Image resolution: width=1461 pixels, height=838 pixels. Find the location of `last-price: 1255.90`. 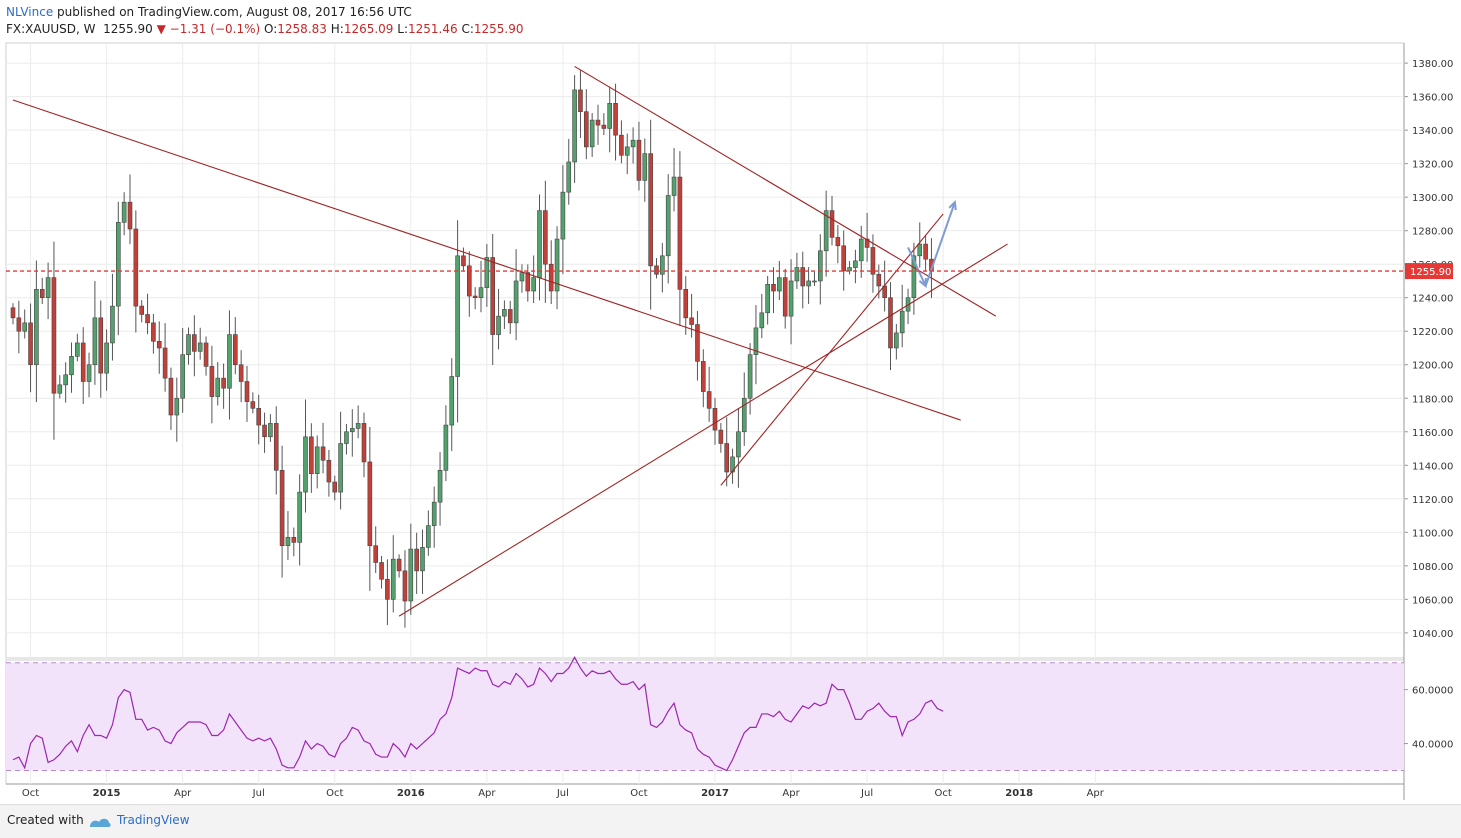

last-price: 1255.90 is located at coordinates (128, 29).